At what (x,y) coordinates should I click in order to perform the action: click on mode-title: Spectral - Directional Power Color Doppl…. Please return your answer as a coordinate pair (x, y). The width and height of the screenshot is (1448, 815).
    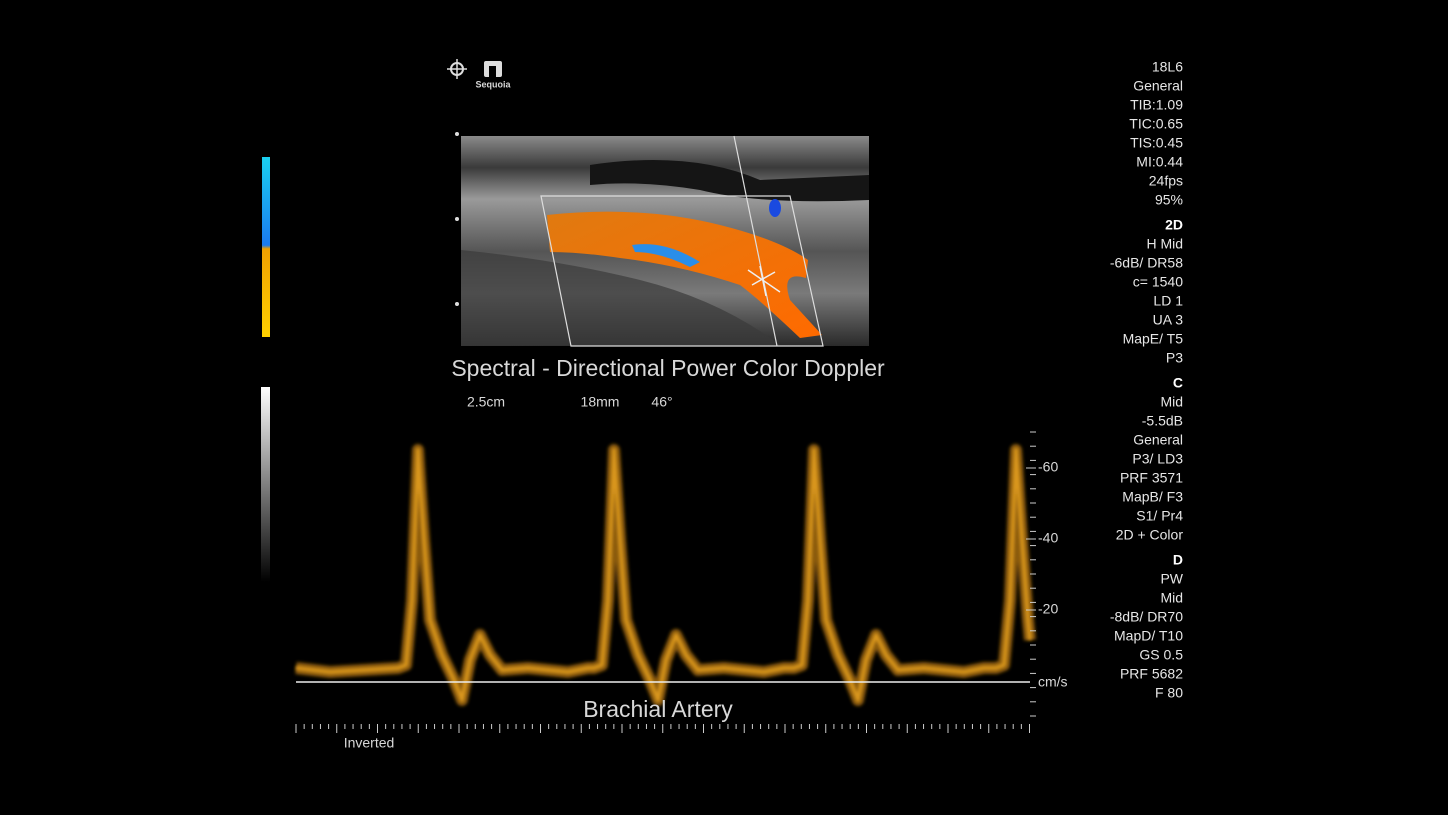
    Looking at the image, I should click on (668, 368).